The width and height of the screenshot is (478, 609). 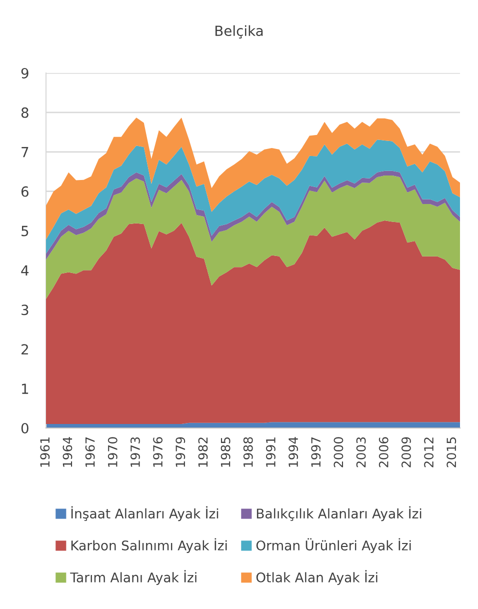 What do you see at coordinates (24, 112) in the screenshot?
I see `y-tick-label: 8` at bounding box center [24, 112].